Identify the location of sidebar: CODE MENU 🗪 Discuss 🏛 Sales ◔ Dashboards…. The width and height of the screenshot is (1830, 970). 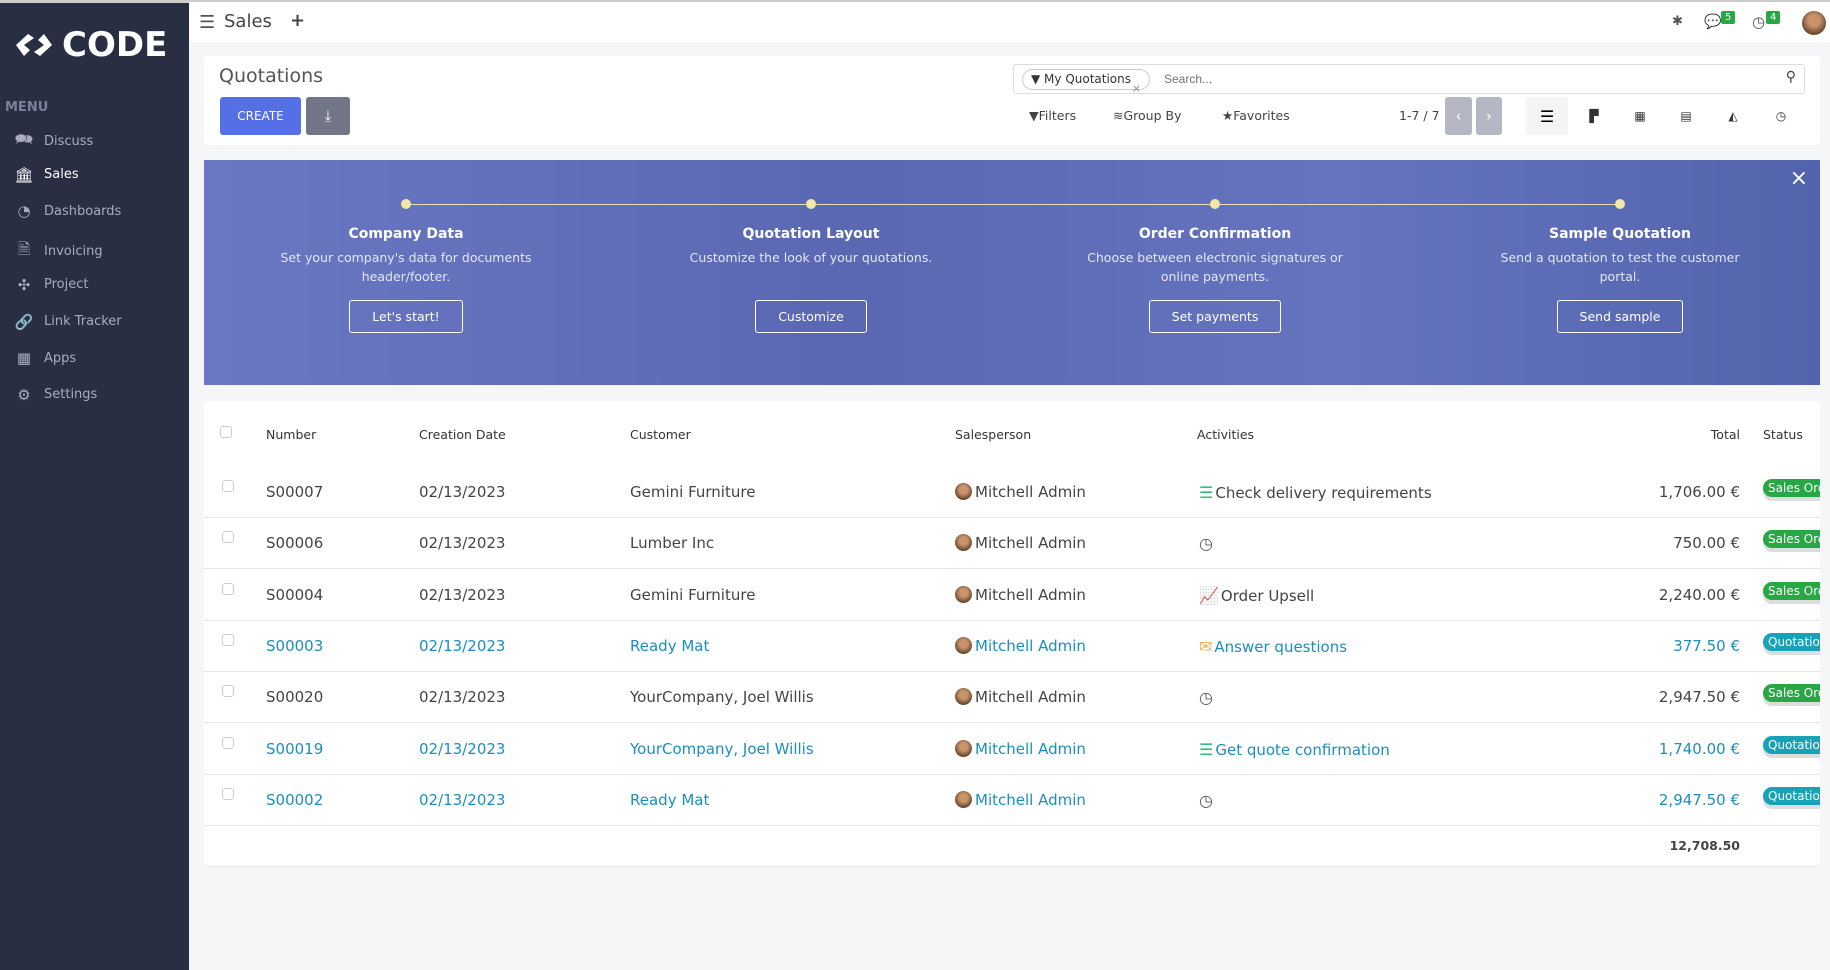
(94, 485).